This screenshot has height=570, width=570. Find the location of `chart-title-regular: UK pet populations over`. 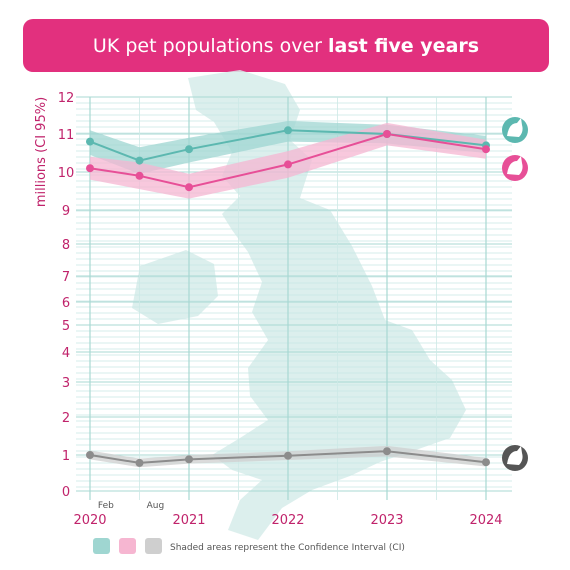

chart-title-regular: UK pet populations over is located at coordinates (207, 45).